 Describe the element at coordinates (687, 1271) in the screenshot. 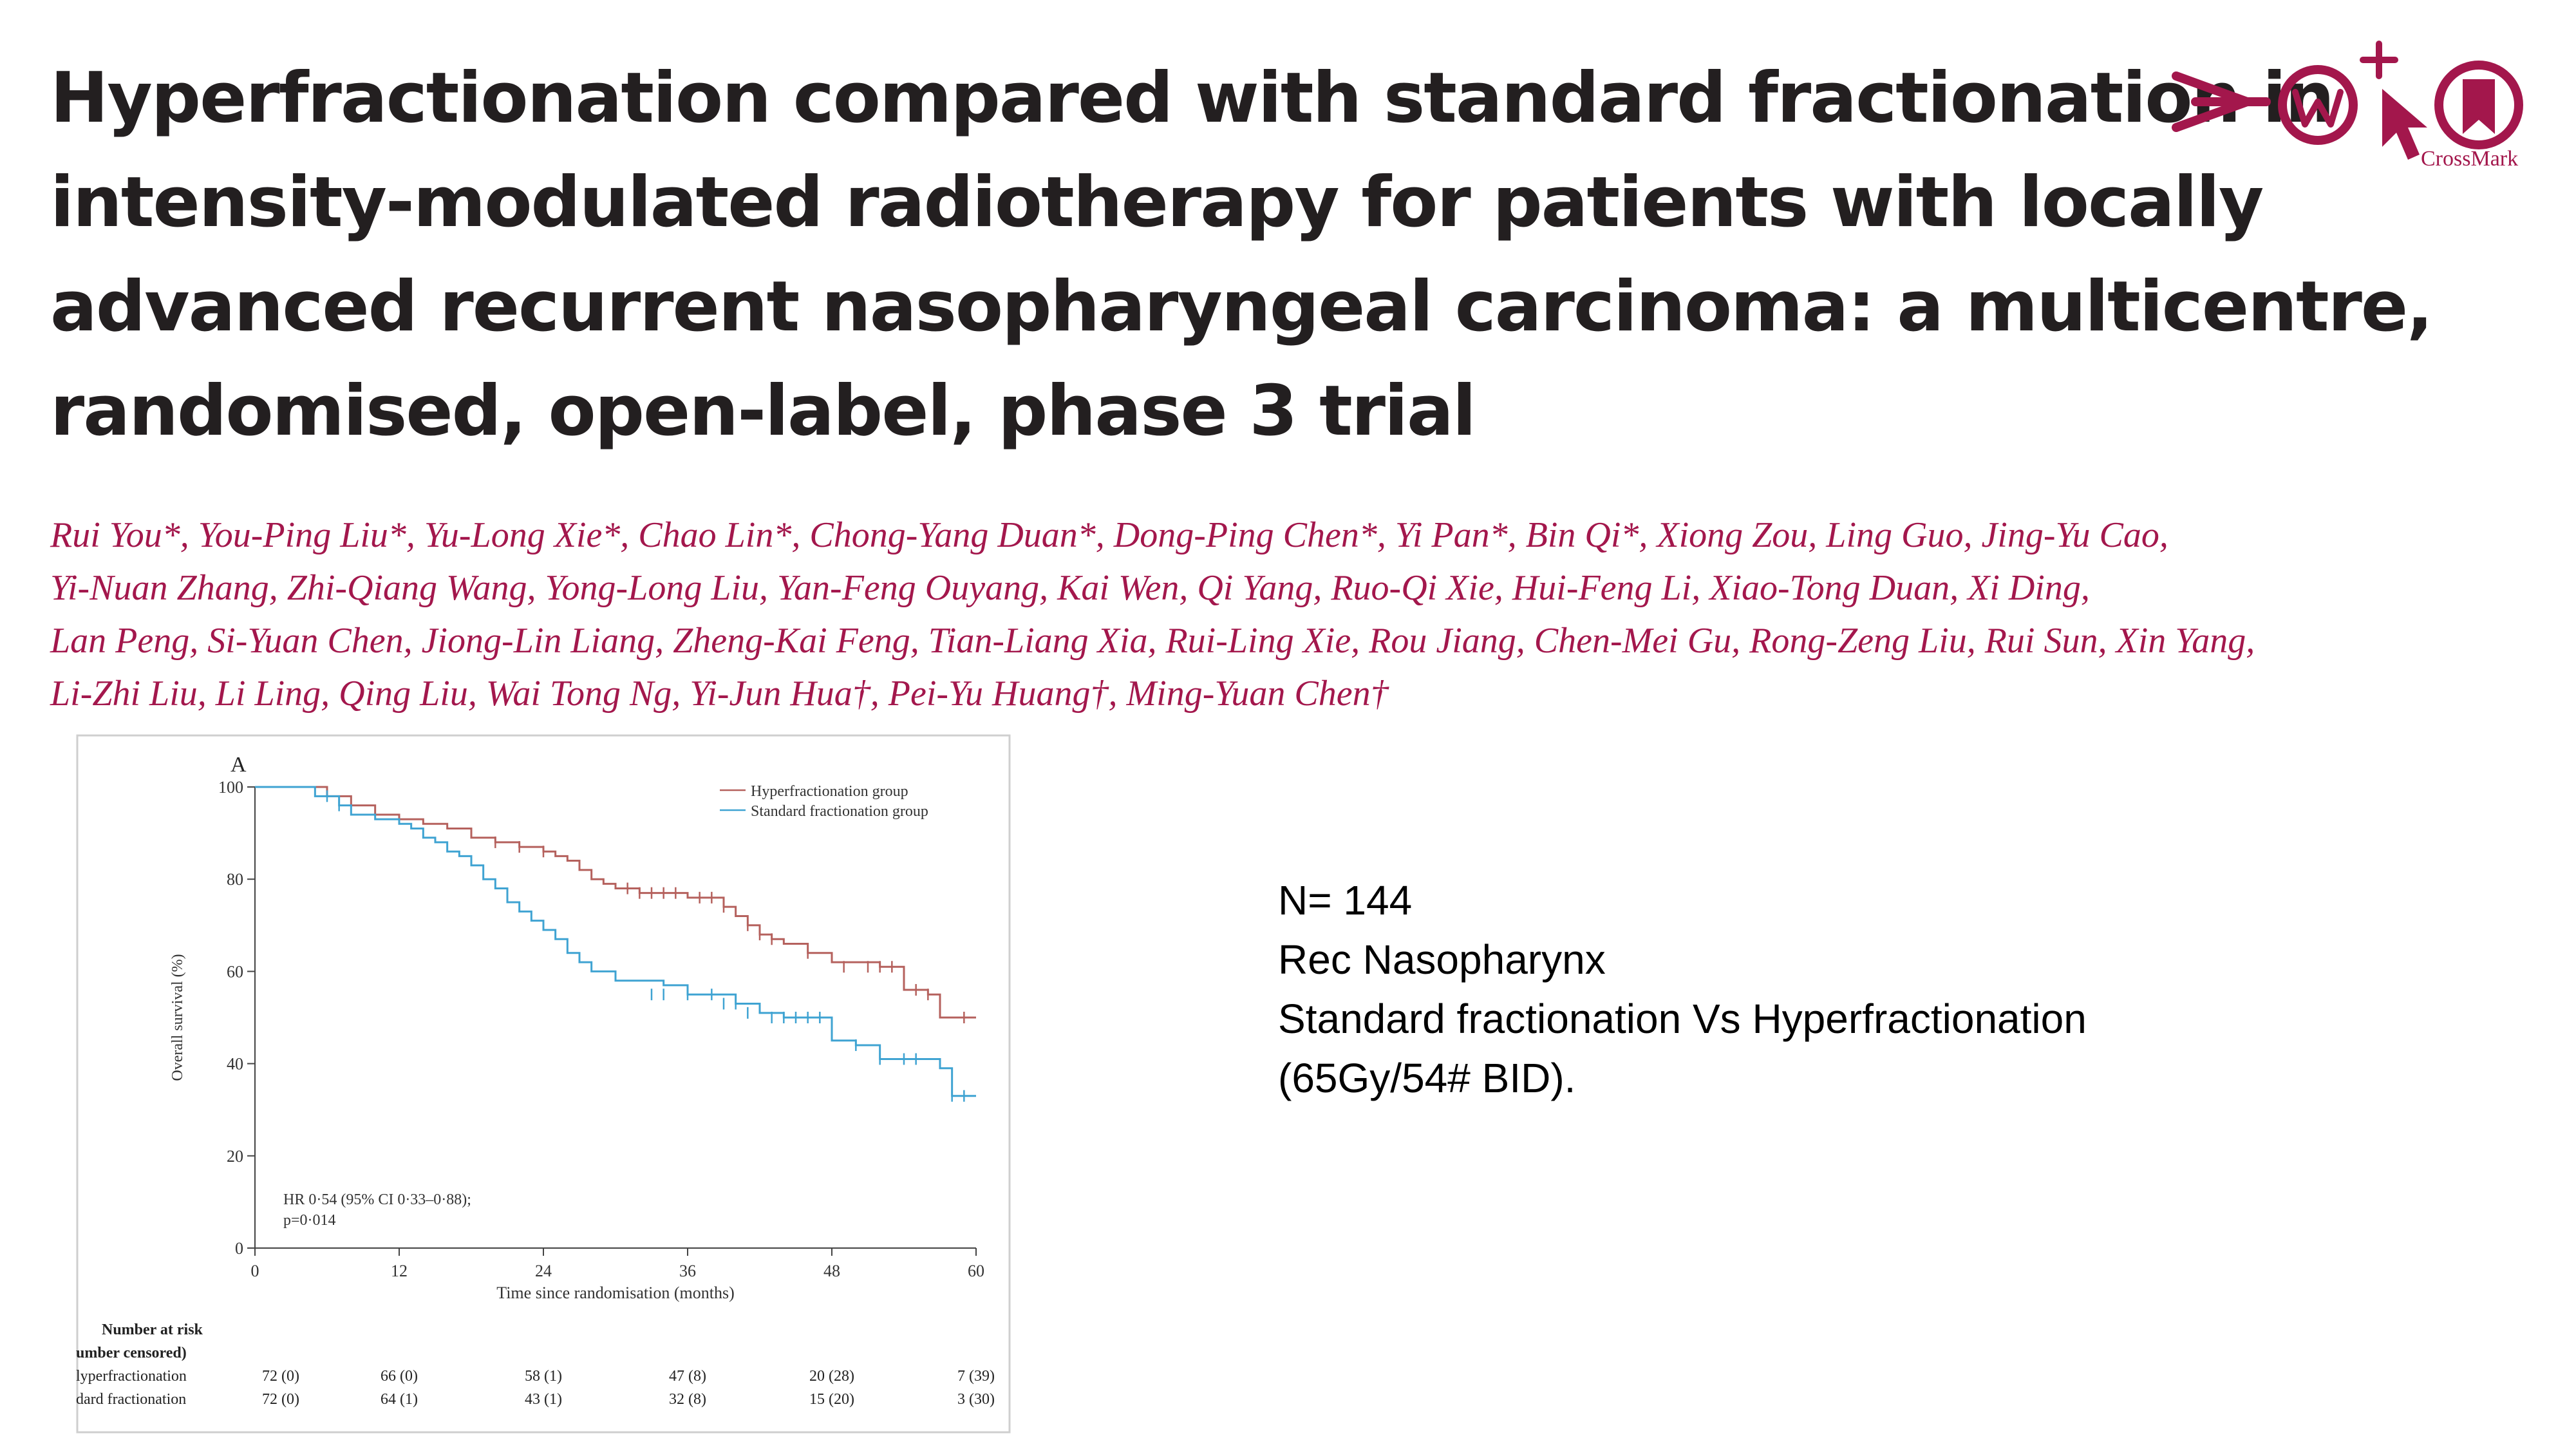

I see `x-tick-label: 36` at that location.